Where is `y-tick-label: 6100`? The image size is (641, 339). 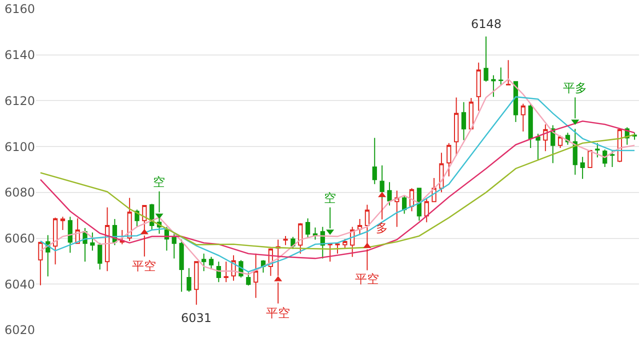 y-tick-label: 6100 is located at coordinates (19, 147).